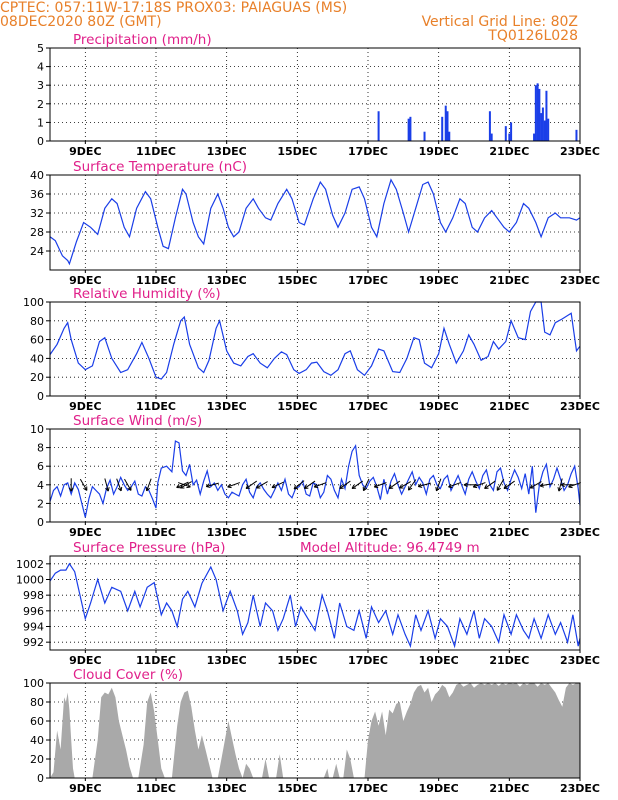 This screenshot has width=618, height=800. I want to click on temperature-series-line, so click(315, 222).